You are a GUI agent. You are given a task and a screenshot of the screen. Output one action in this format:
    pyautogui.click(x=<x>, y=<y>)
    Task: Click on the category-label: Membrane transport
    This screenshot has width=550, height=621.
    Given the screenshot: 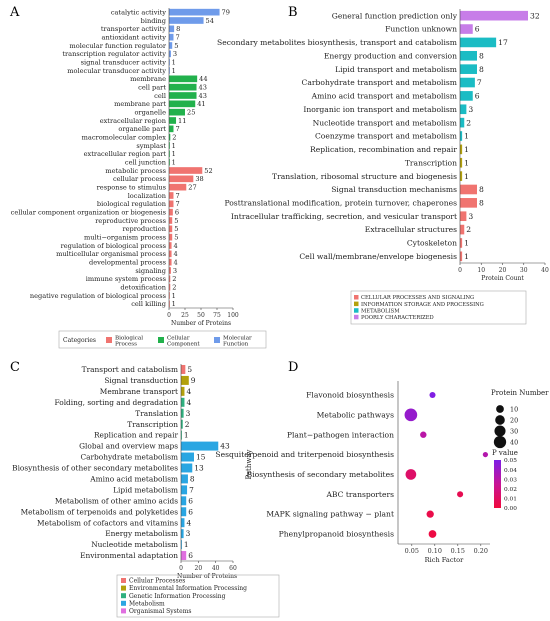 What is the action you would take?
    pyautogui.click(x=139, y=391)
    